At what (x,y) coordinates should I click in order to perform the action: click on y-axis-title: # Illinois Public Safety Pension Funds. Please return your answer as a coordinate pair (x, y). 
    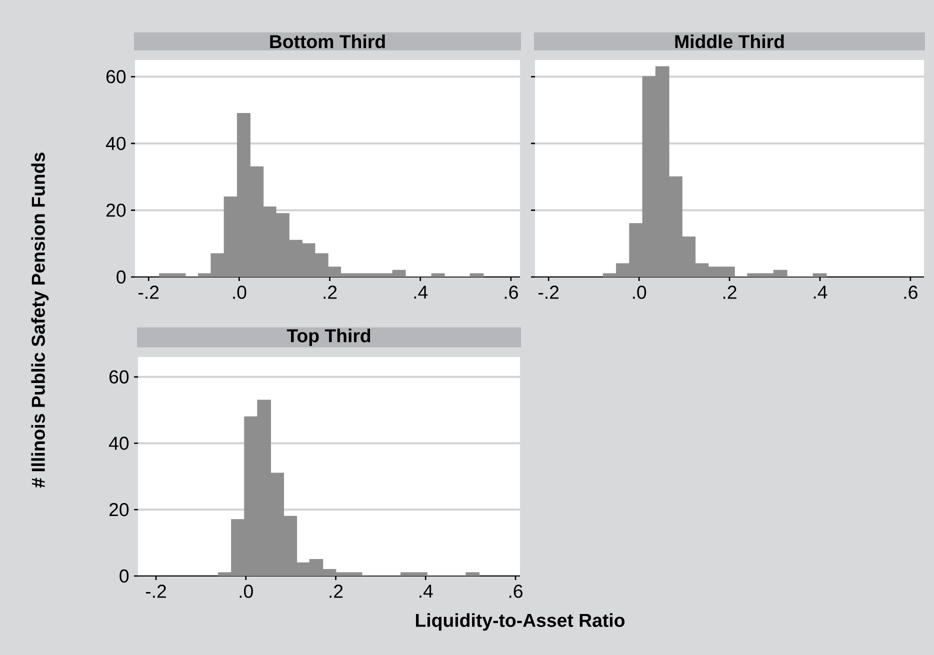
    Looking at the image, I should click on (40, 320).